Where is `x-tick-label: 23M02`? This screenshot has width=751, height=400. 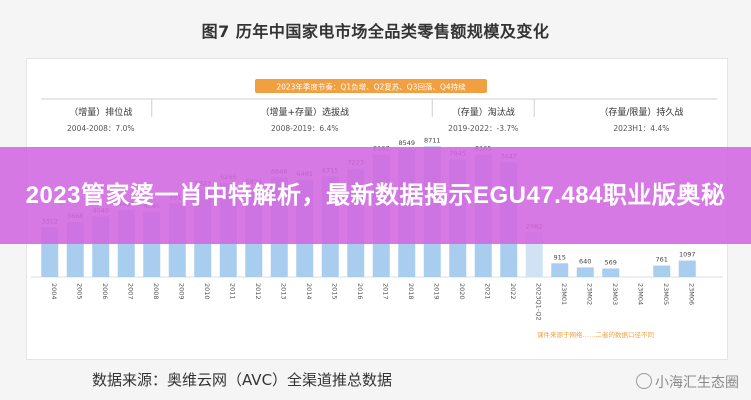
x-tick-label: 23M02 is located at coordinates (589, 294).